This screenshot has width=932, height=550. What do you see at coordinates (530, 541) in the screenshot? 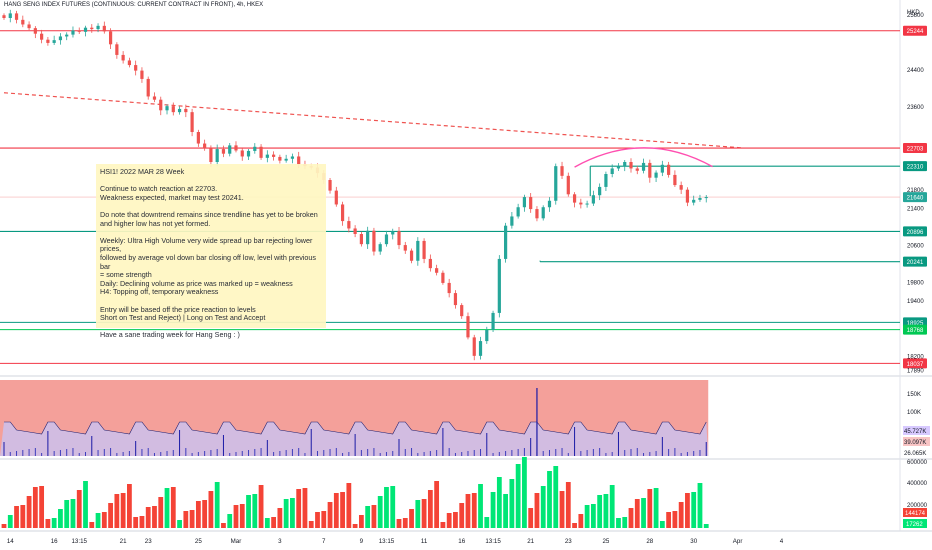
I see `time-tick-label: 21` at bounding box center [530, 541].